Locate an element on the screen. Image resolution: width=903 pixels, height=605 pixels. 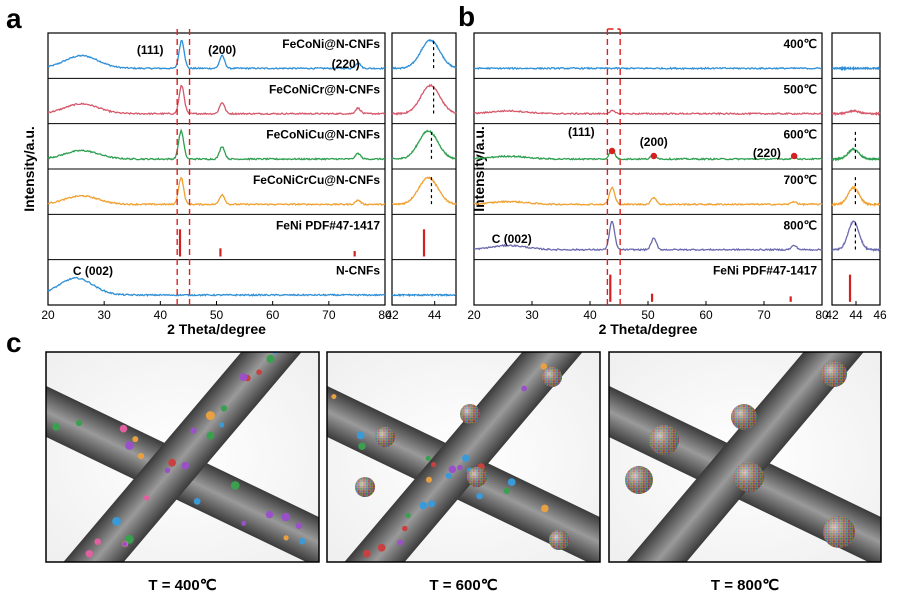
temperature-caption: T = 800℃ is located at coordinates (745, 585).